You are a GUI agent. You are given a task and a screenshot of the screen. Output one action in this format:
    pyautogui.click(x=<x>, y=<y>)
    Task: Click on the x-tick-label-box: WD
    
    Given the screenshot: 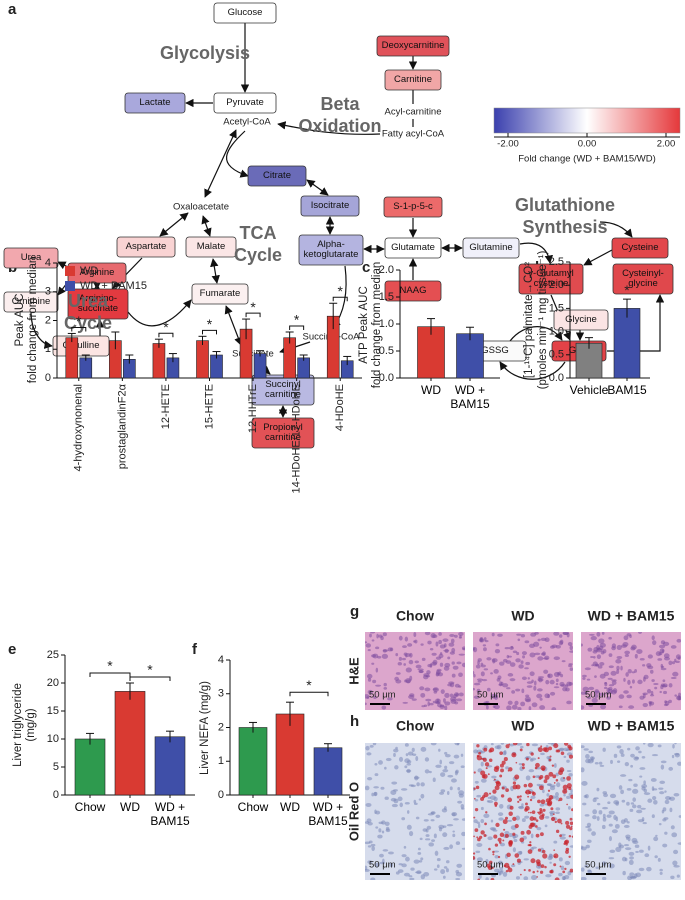 What is the action you would take?
    pyautogui.click(x=431, y=390)
    